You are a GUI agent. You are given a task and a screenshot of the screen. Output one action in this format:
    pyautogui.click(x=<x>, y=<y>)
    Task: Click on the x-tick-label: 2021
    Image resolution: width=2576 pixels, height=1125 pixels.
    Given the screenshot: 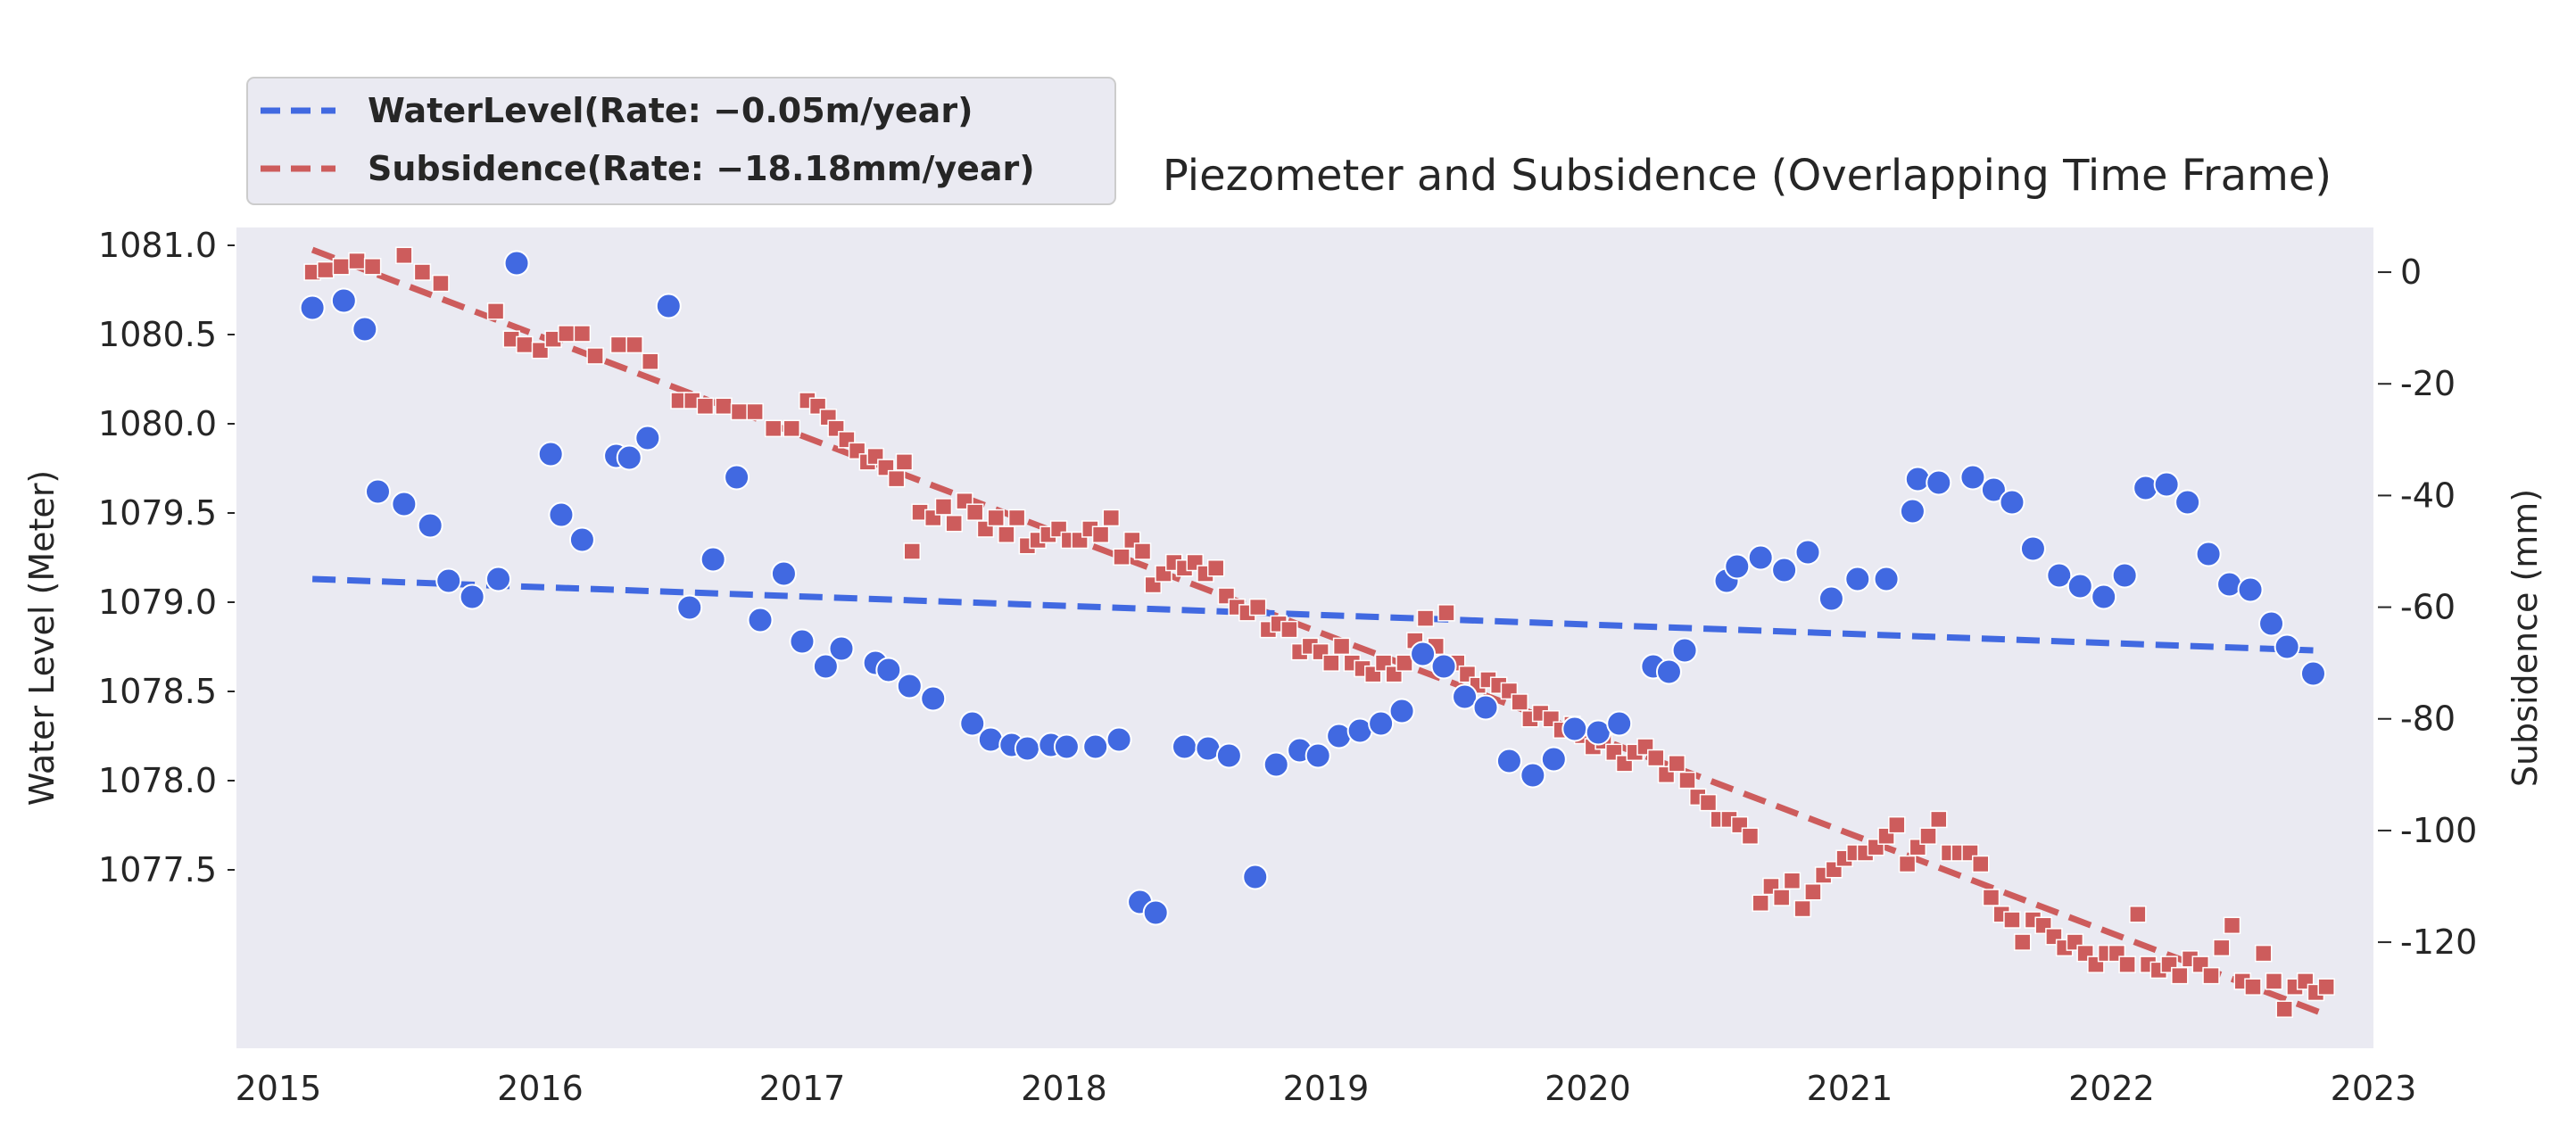 What is the action you would take?
    pyautogui.click(x=1850, y=1088)
    